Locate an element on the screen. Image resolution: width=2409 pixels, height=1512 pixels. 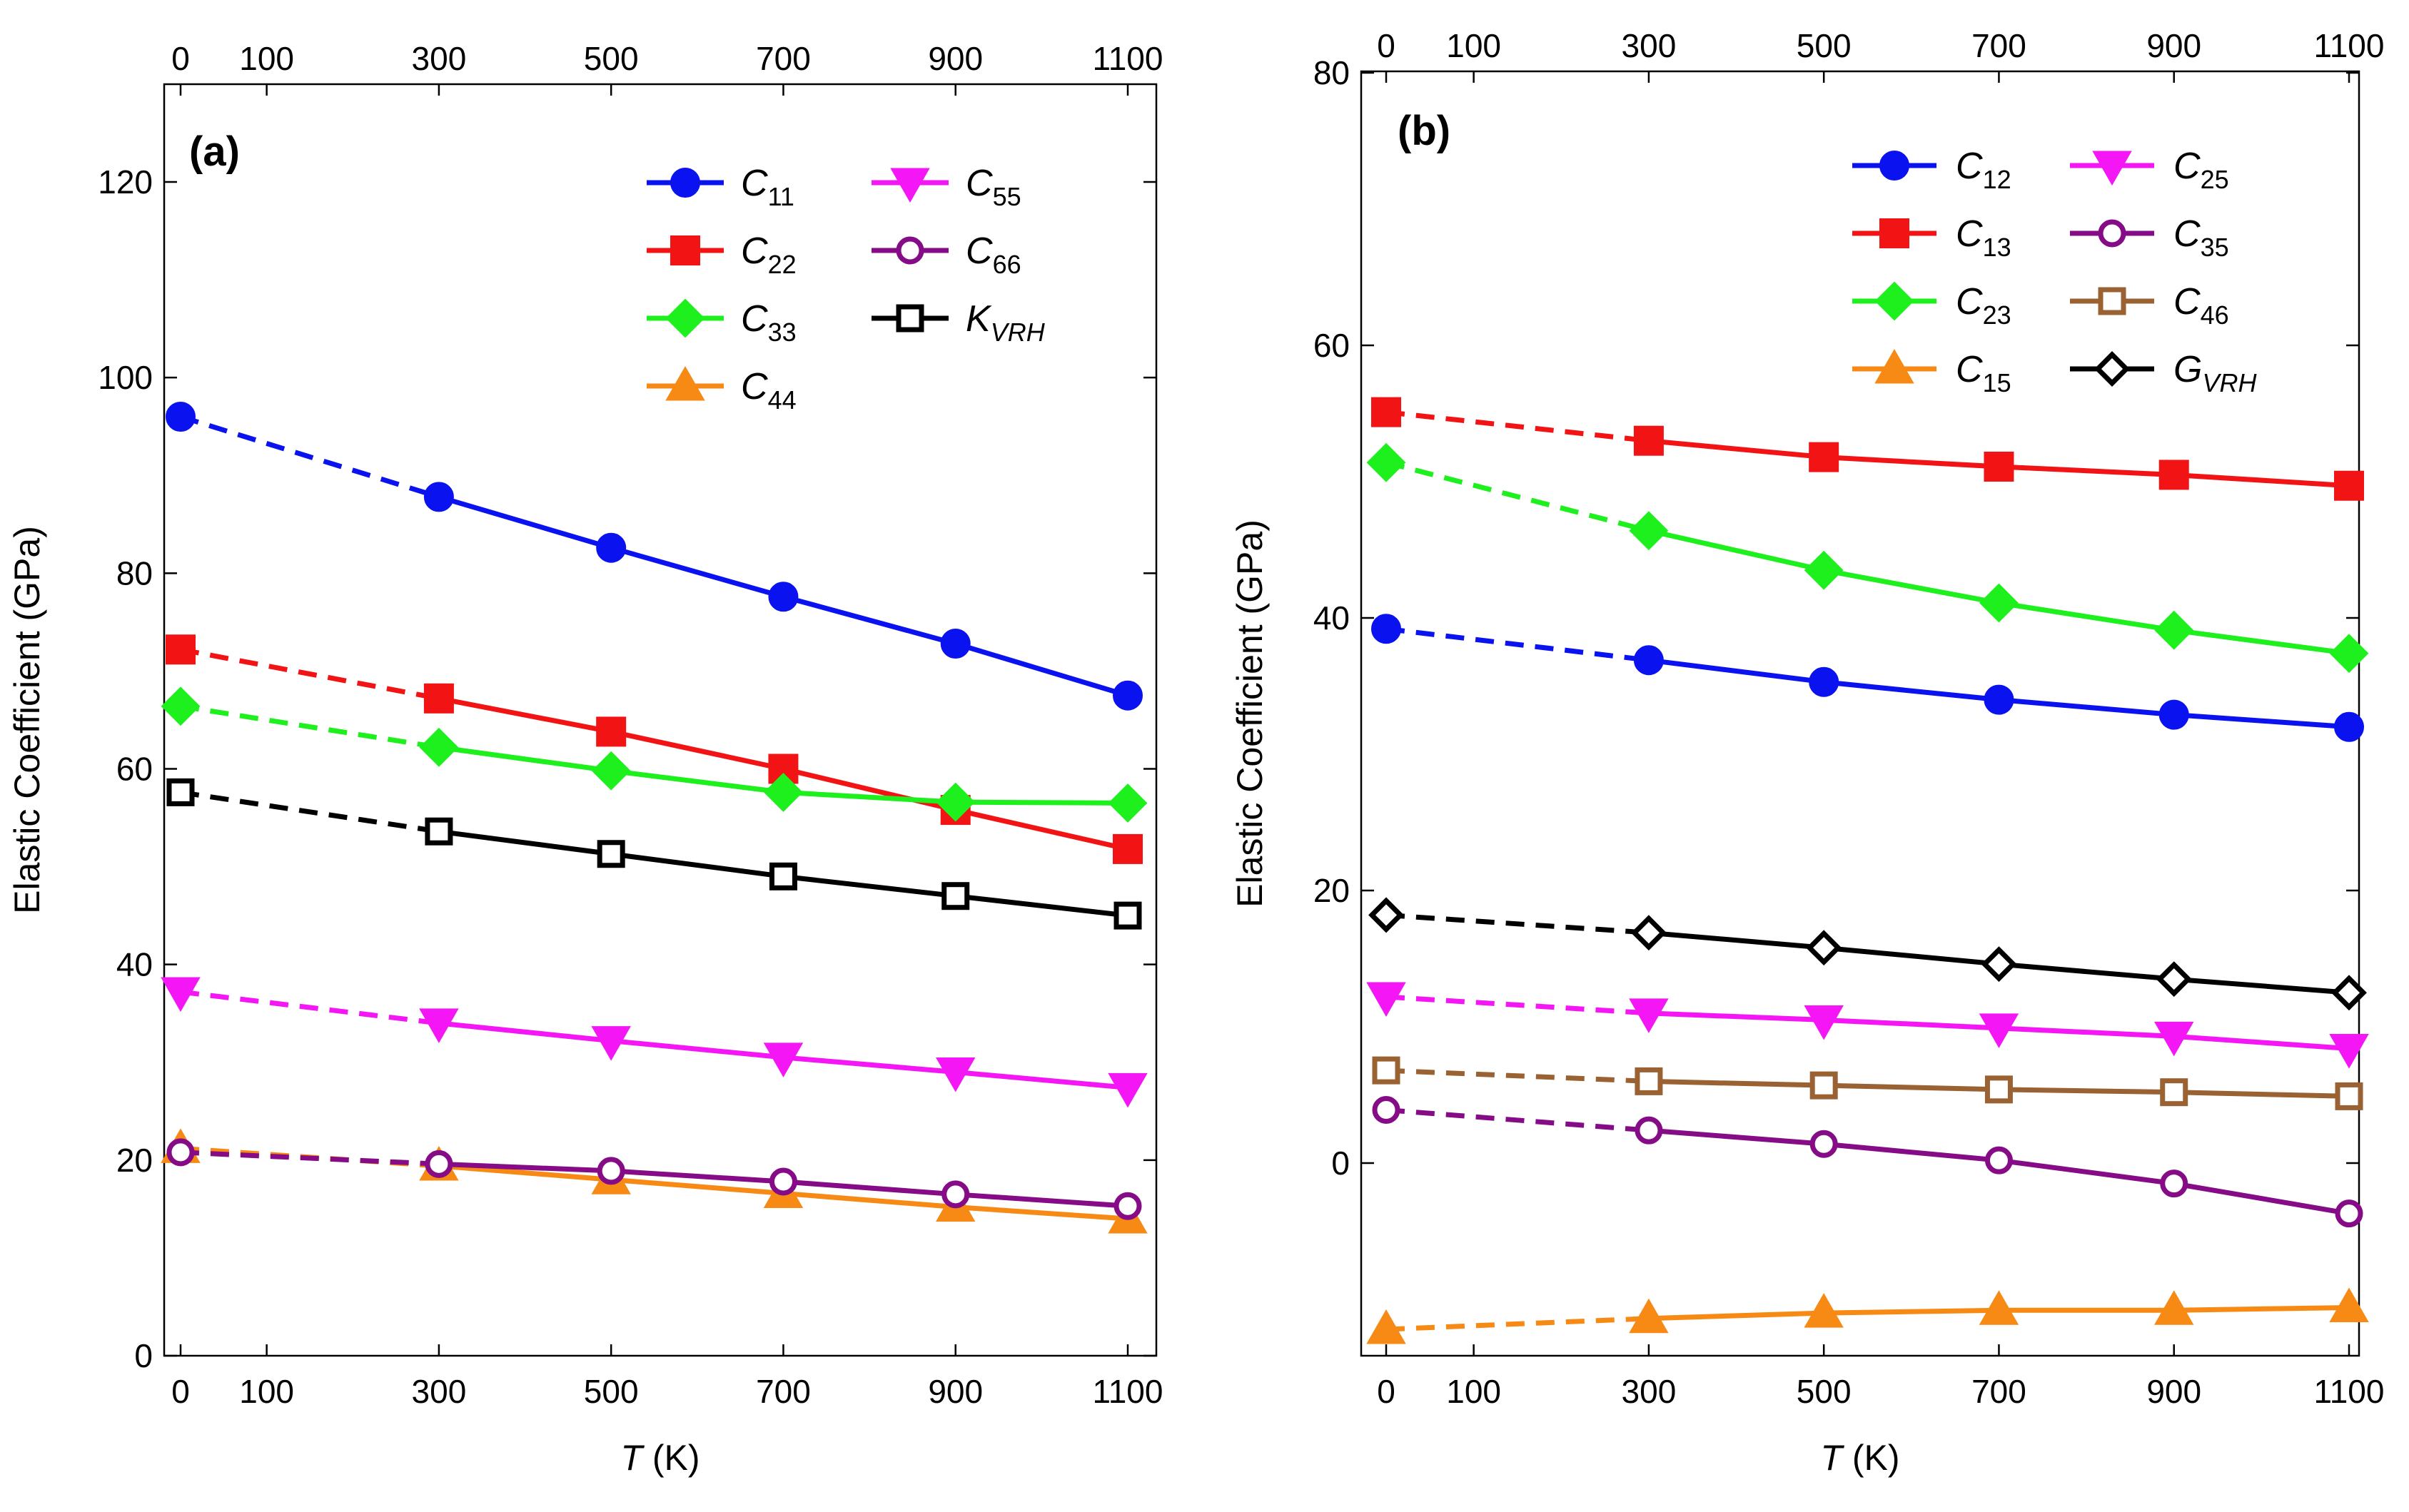
panel-a-series-C33-dashed-segment is located at coordinates (310, 727).